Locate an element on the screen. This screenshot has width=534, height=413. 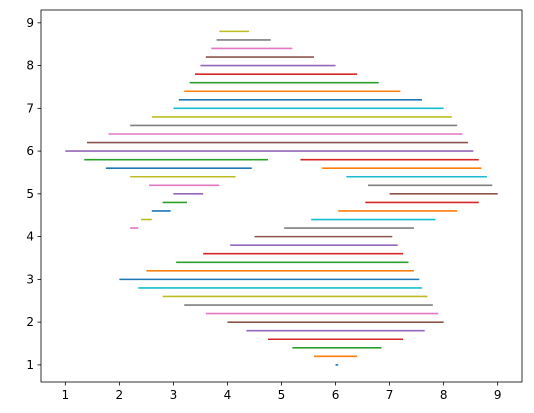
y-tick-label: 6 is located at coordinates (30, 151).